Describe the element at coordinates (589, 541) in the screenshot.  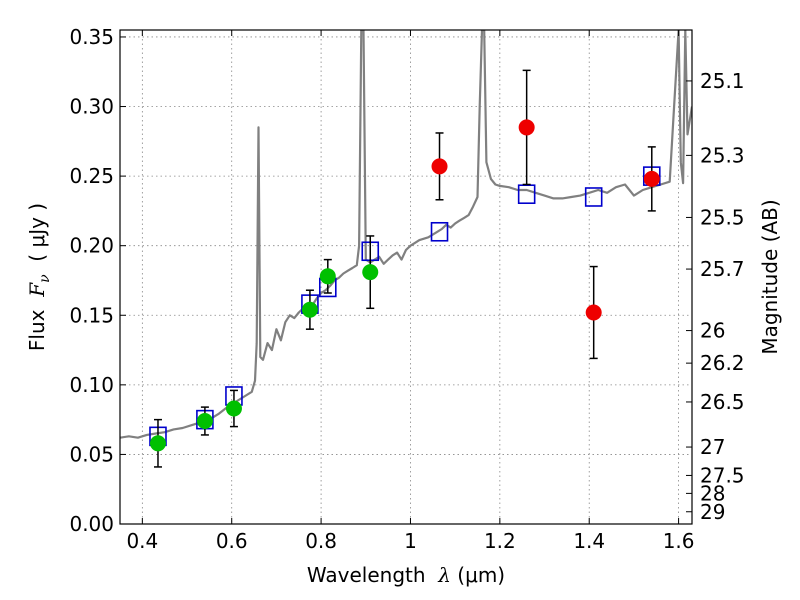
I see `x-tick-label: 1.4` at that location.